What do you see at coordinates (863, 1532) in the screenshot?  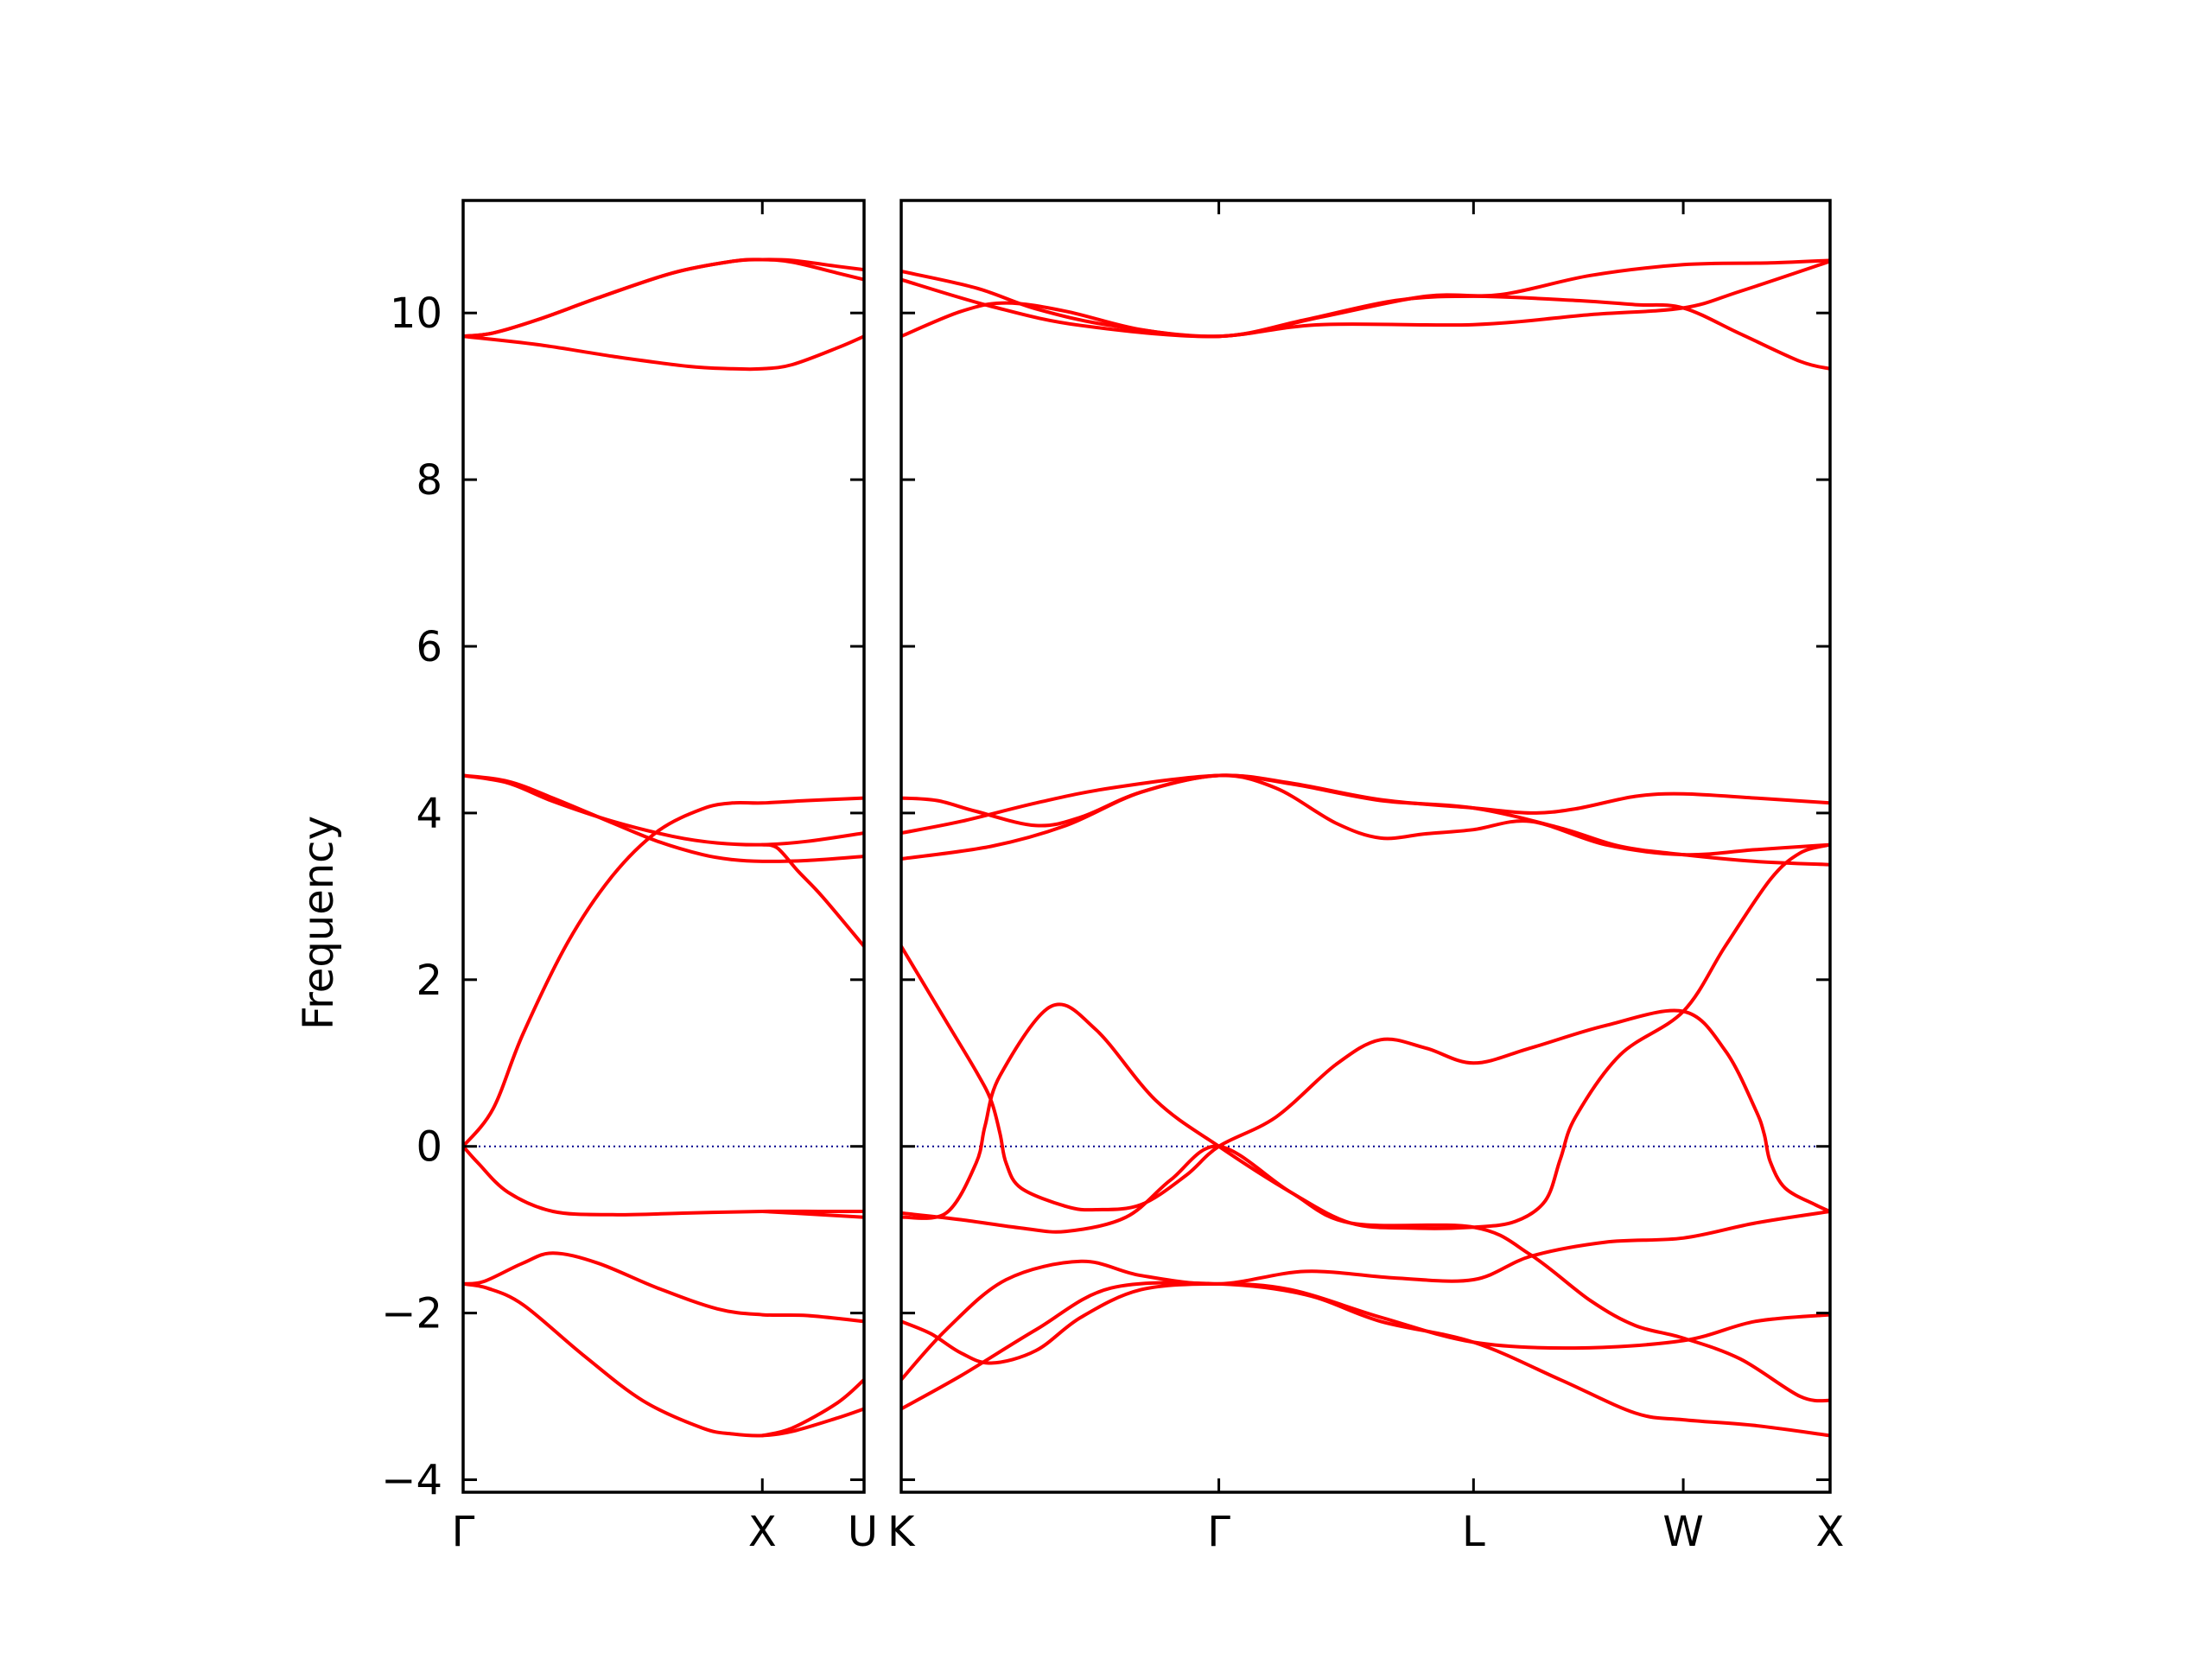 I see `x-tick-label: U` at bounding box center [863, 1532].